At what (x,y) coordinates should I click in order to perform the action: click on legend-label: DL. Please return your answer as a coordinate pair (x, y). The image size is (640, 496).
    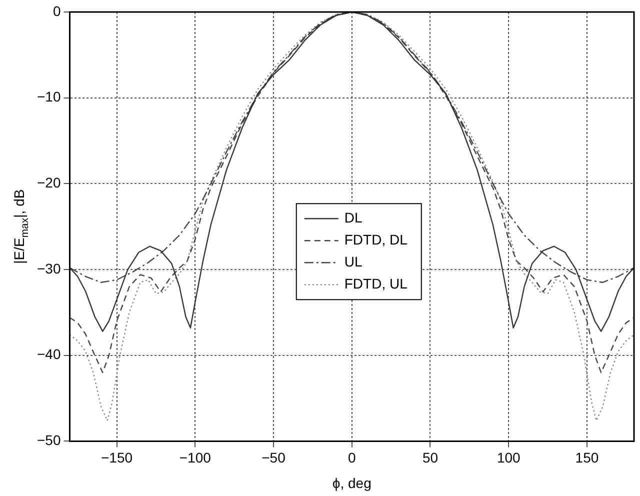
    Looking at the image, I should click on (353, 217).